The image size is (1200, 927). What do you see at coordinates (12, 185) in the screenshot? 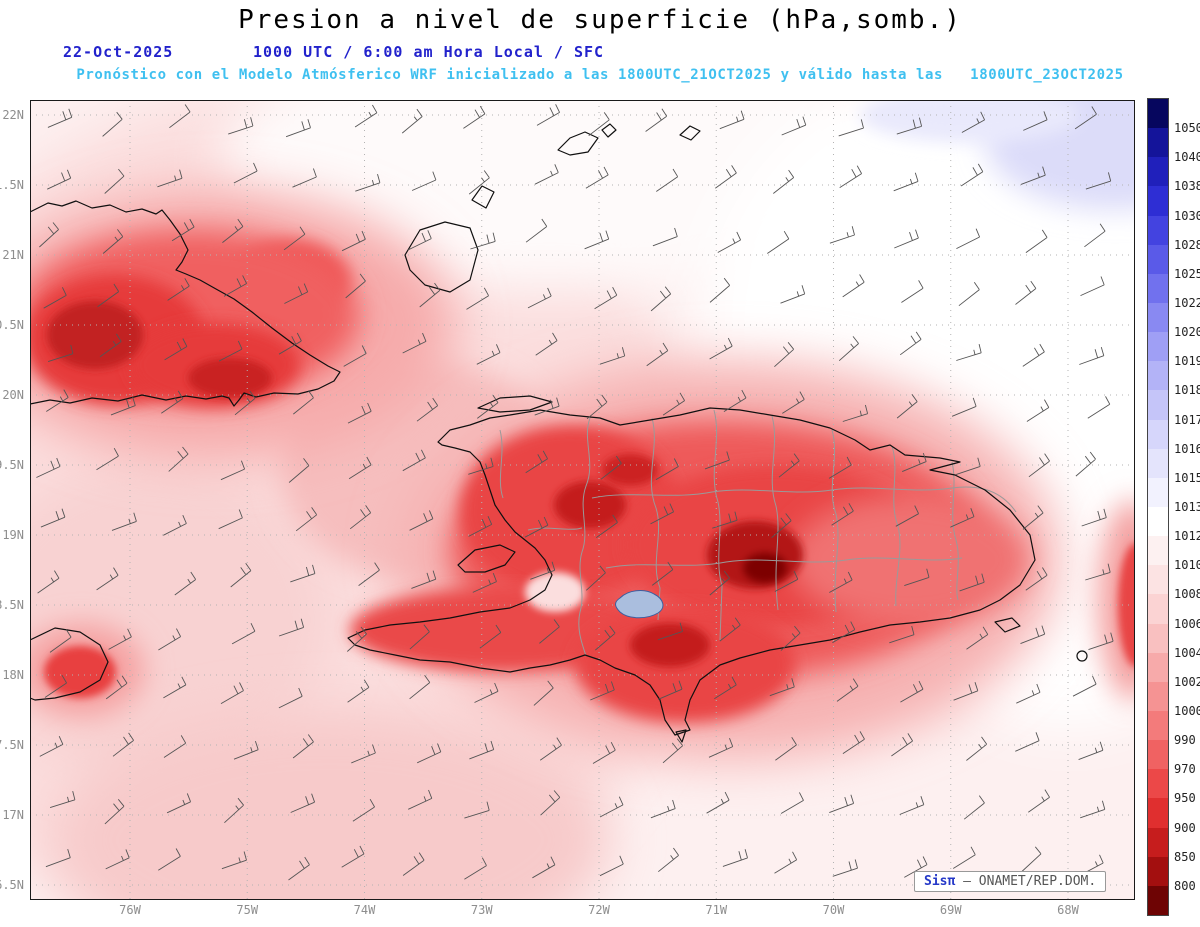
I see `y-tick-label: 1.5N` at bounding box center [12, 185].